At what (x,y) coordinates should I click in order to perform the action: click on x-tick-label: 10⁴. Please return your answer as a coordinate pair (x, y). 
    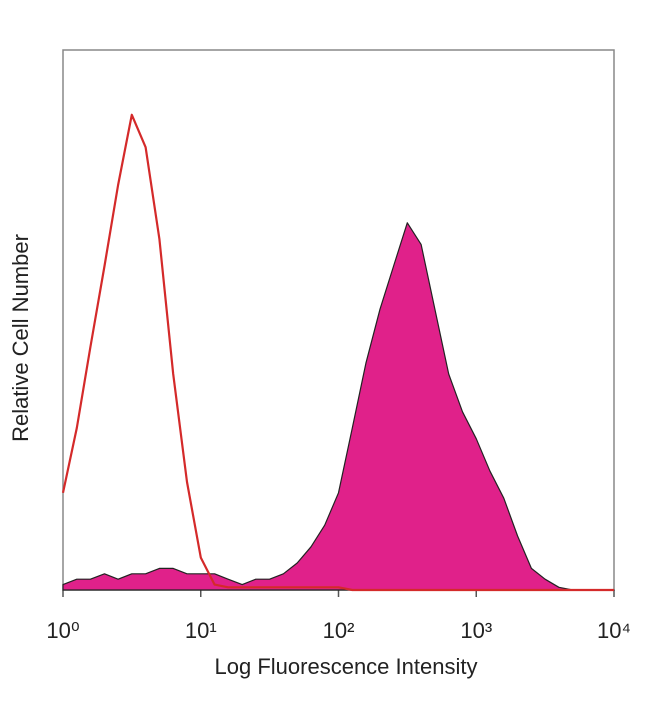
    Looking at the image, I should click on (614, 630).